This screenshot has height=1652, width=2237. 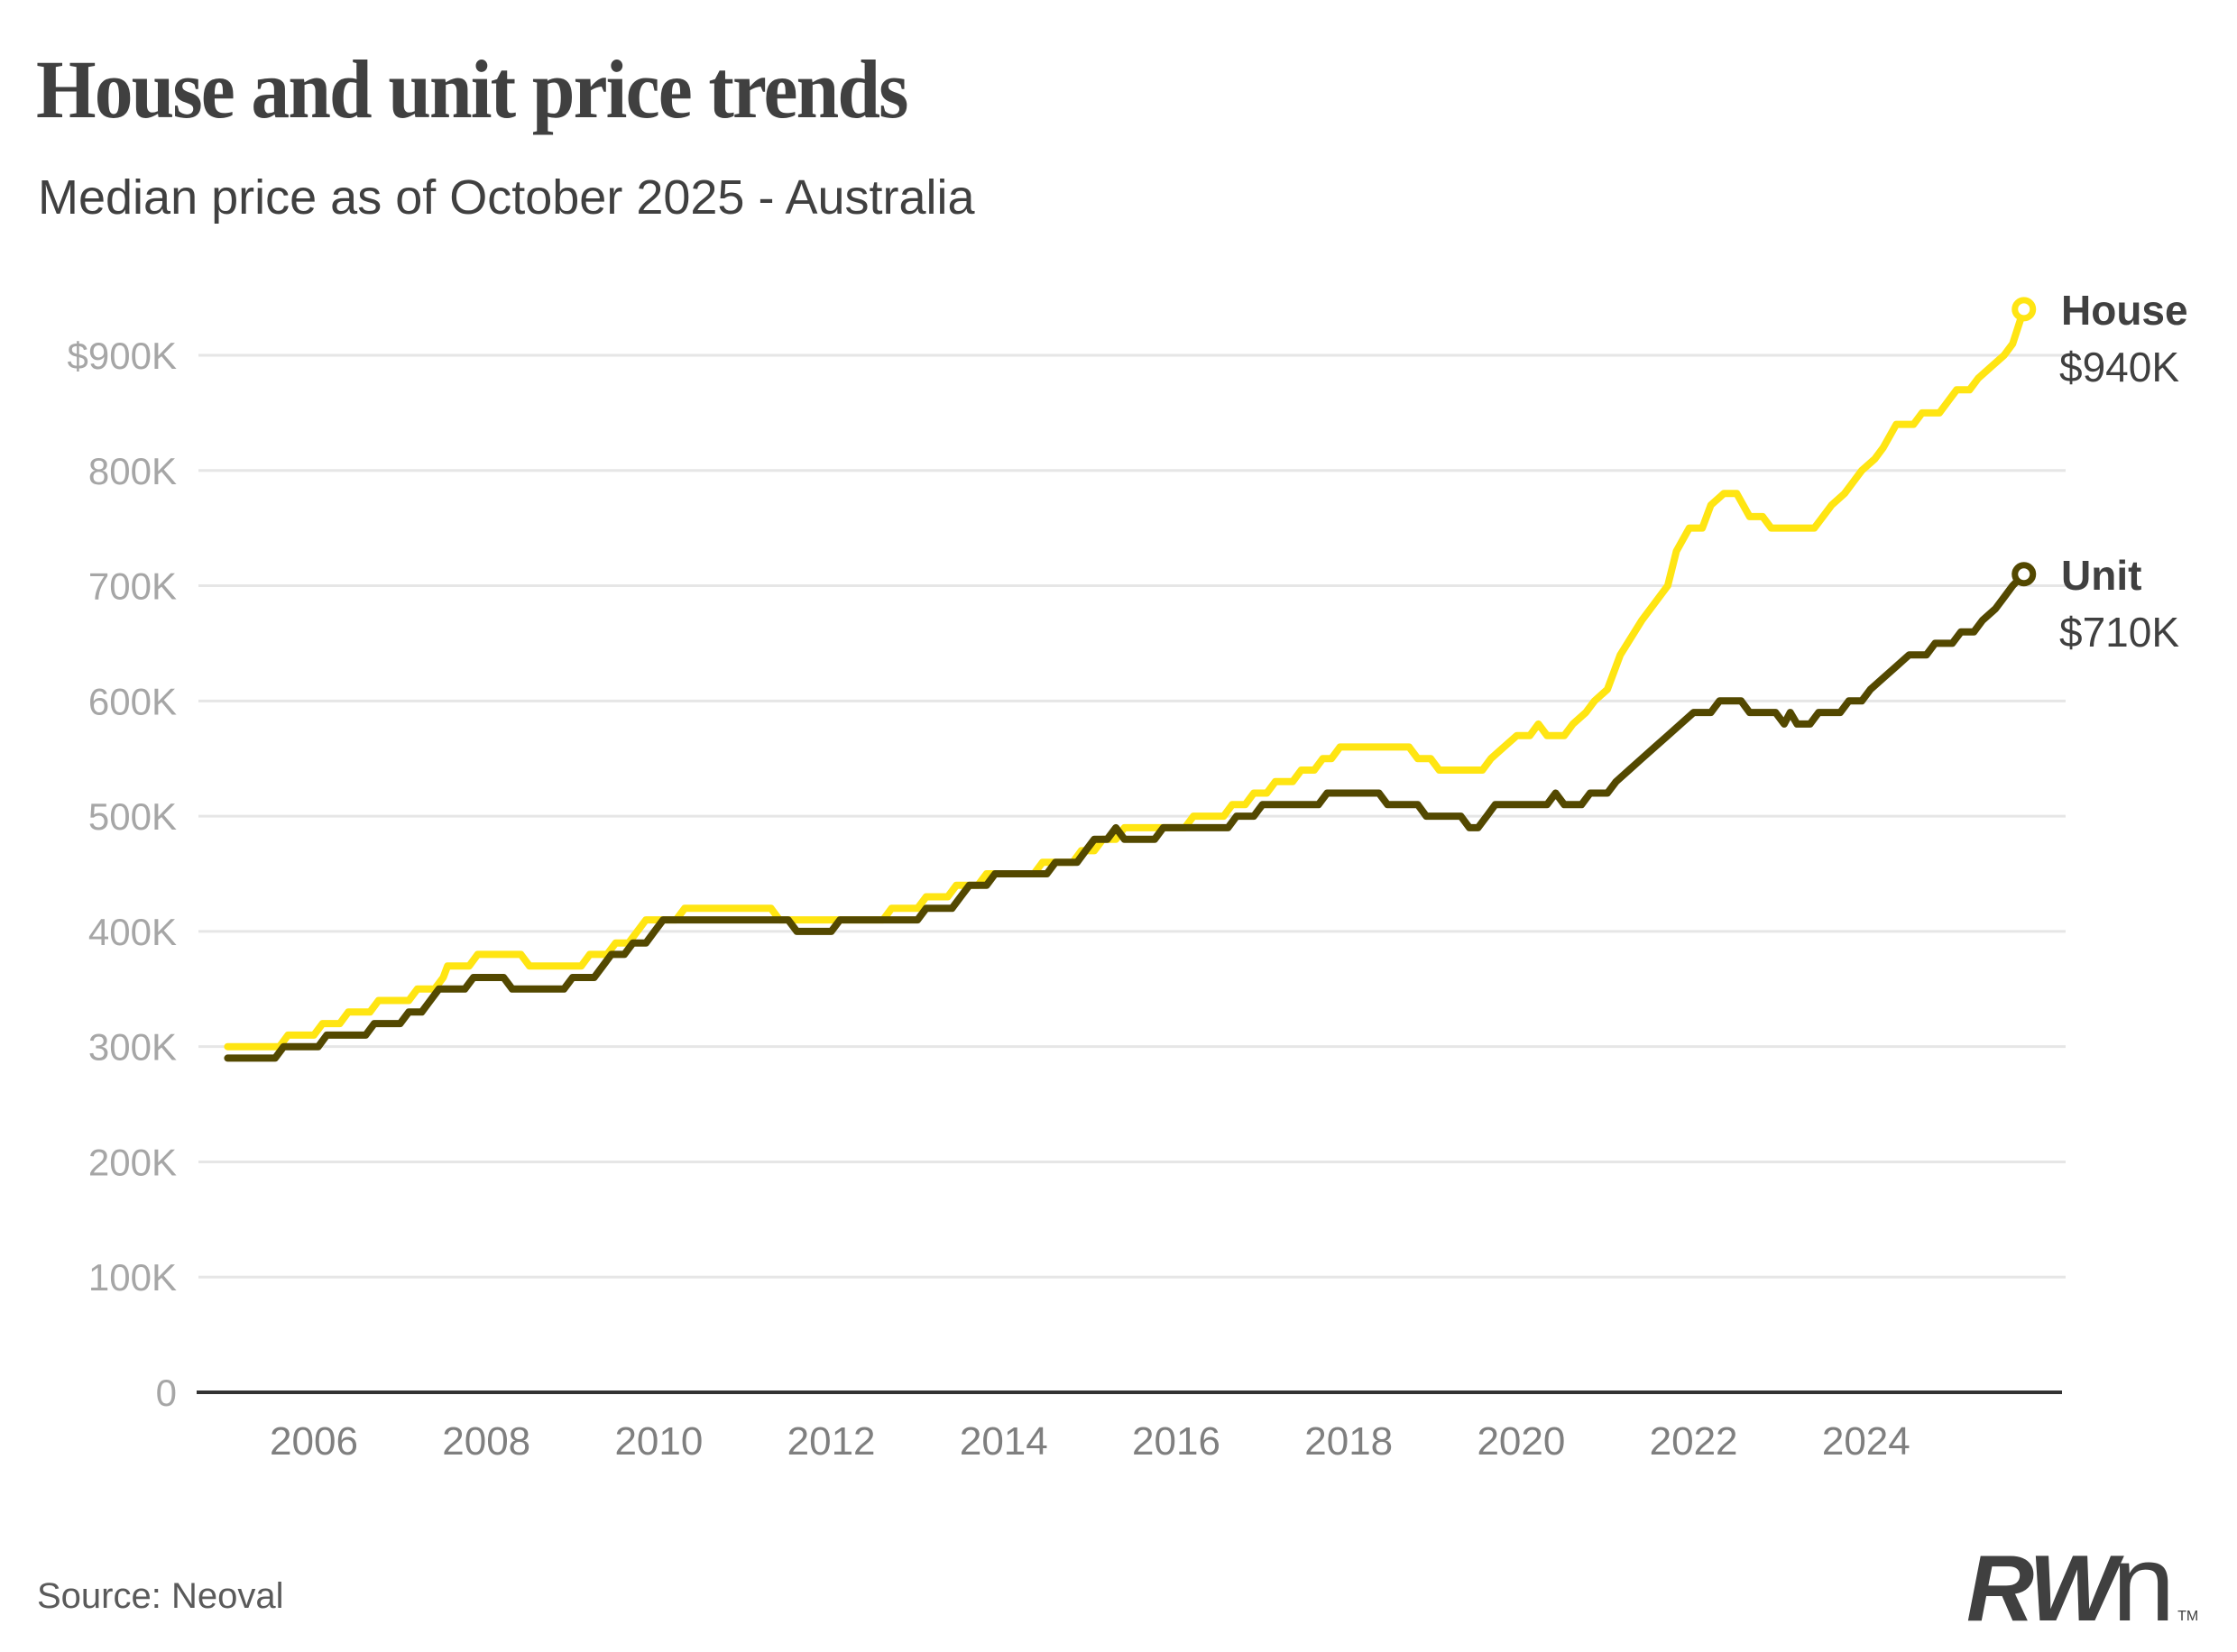 I want to click on end-point-marker-house, so click(x=2024, y=309).